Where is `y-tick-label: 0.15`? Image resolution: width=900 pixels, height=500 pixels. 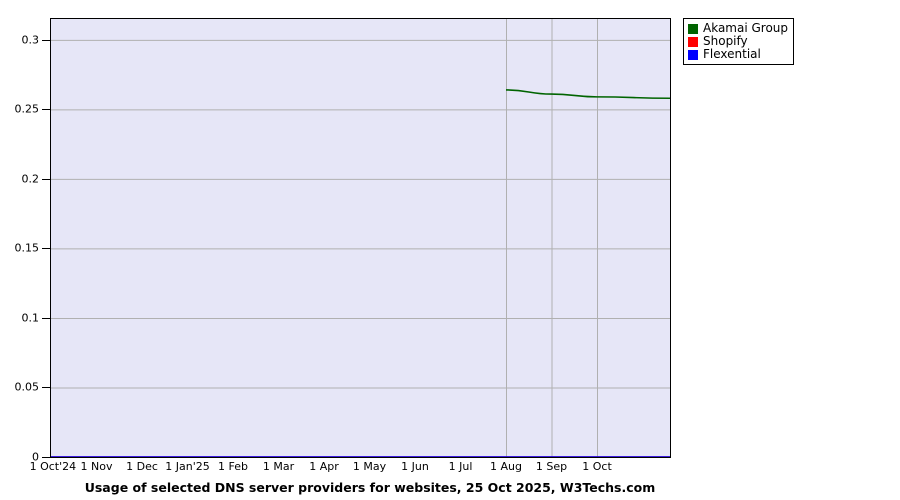
y-tick-label: 0.15 is located at coordinates (27, 248).